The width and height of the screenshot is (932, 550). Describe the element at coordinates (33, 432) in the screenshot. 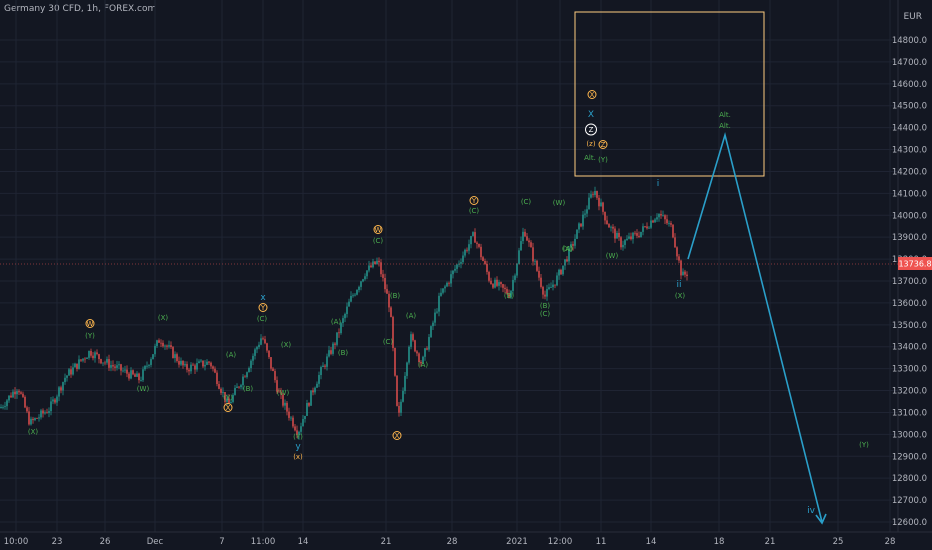

I see `wave-label: (X)` at that location.